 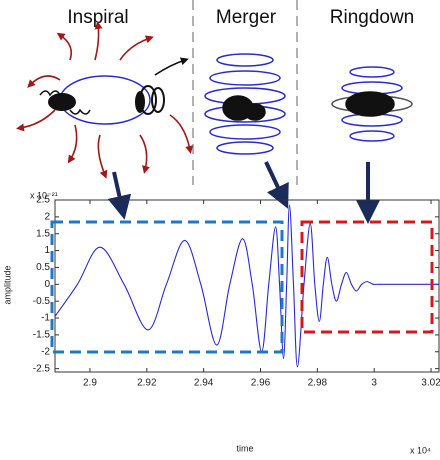 I want to click on y-tick-label: 0.5, so click(x=43, y=267).